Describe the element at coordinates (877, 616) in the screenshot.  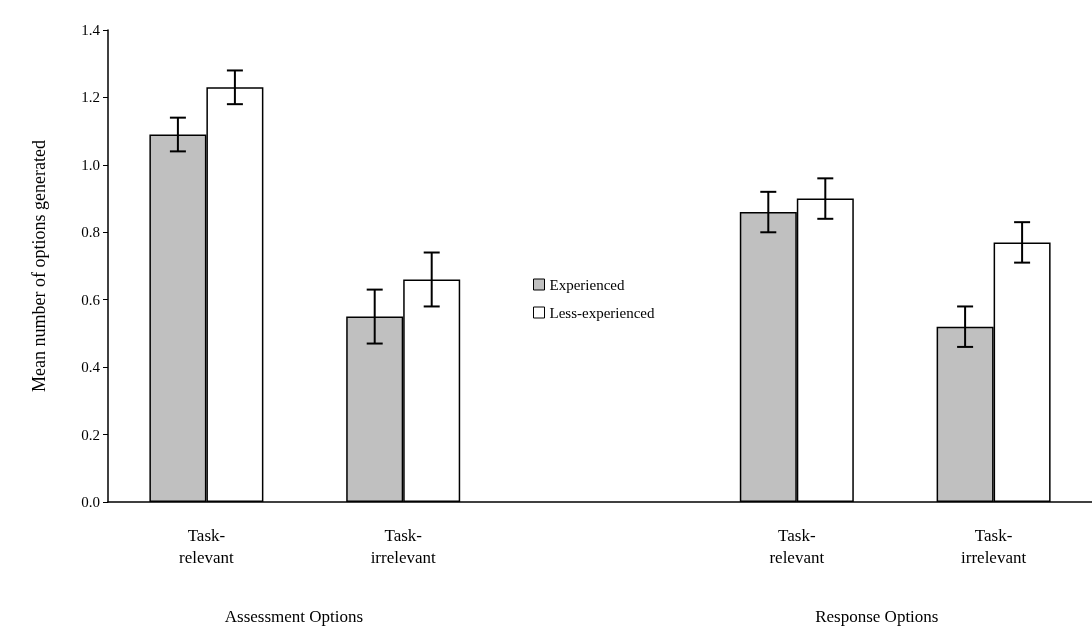
I see `text: Response Options` at that location.